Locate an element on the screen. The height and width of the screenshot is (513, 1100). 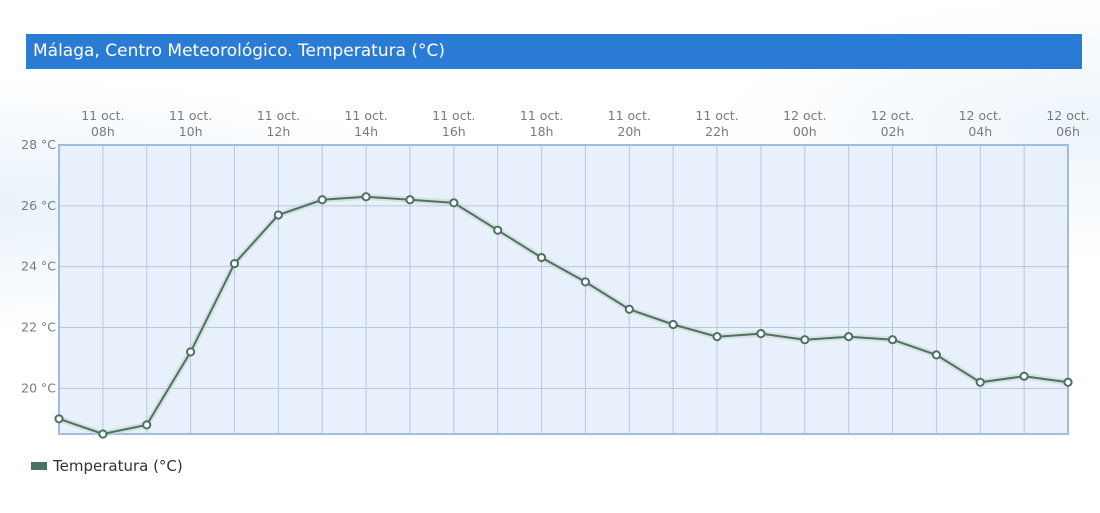
x-tick-label-hour: 16h is located at coordinates (454, 131).